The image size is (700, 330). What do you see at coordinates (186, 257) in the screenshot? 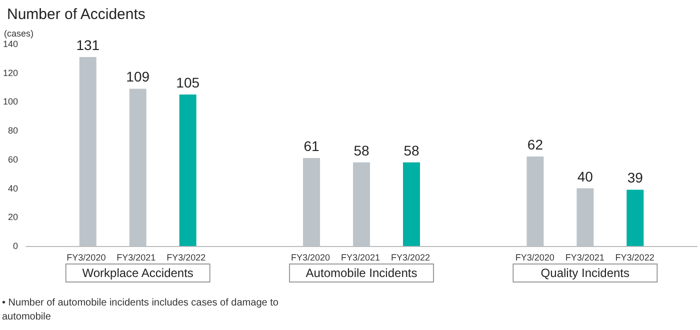
I see `series-label: FY3/2022` at bounding box center [186, 257].